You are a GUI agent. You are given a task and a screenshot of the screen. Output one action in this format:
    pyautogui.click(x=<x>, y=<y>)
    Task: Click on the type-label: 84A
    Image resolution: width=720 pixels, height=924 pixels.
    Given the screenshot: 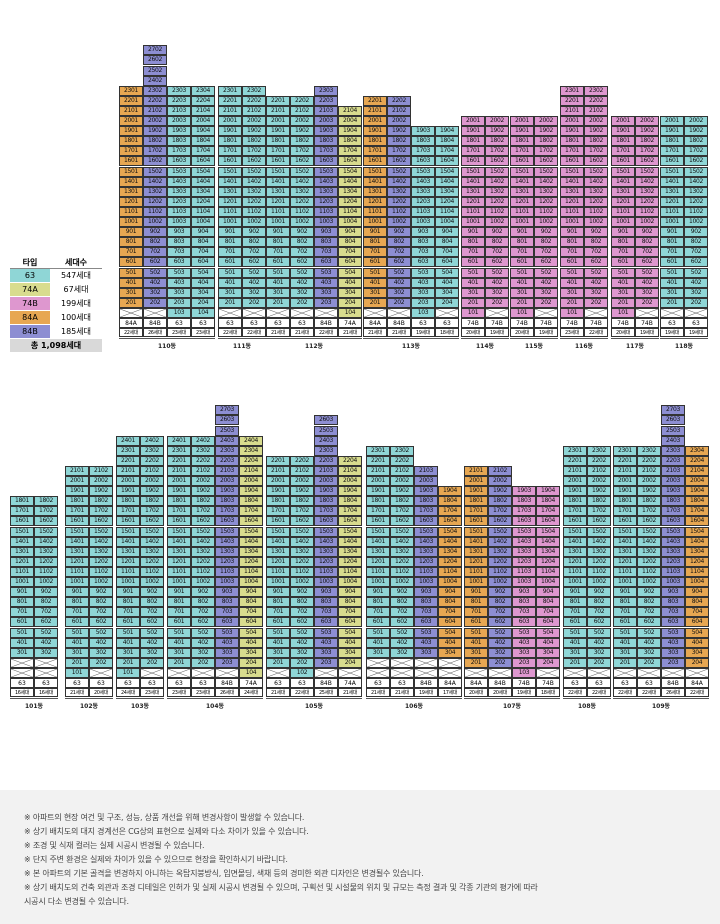 What is the action you would take?
    pyautogui.click(x=697, y=683)
    